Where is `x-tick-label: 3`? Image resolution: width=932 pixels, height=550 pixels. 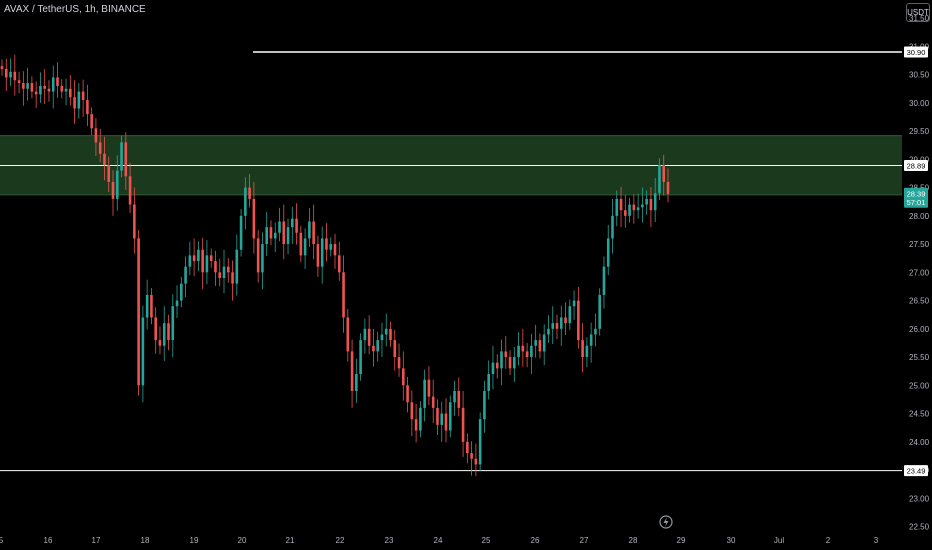 x-tick-label: 3 is located at coordinates (876, 540).